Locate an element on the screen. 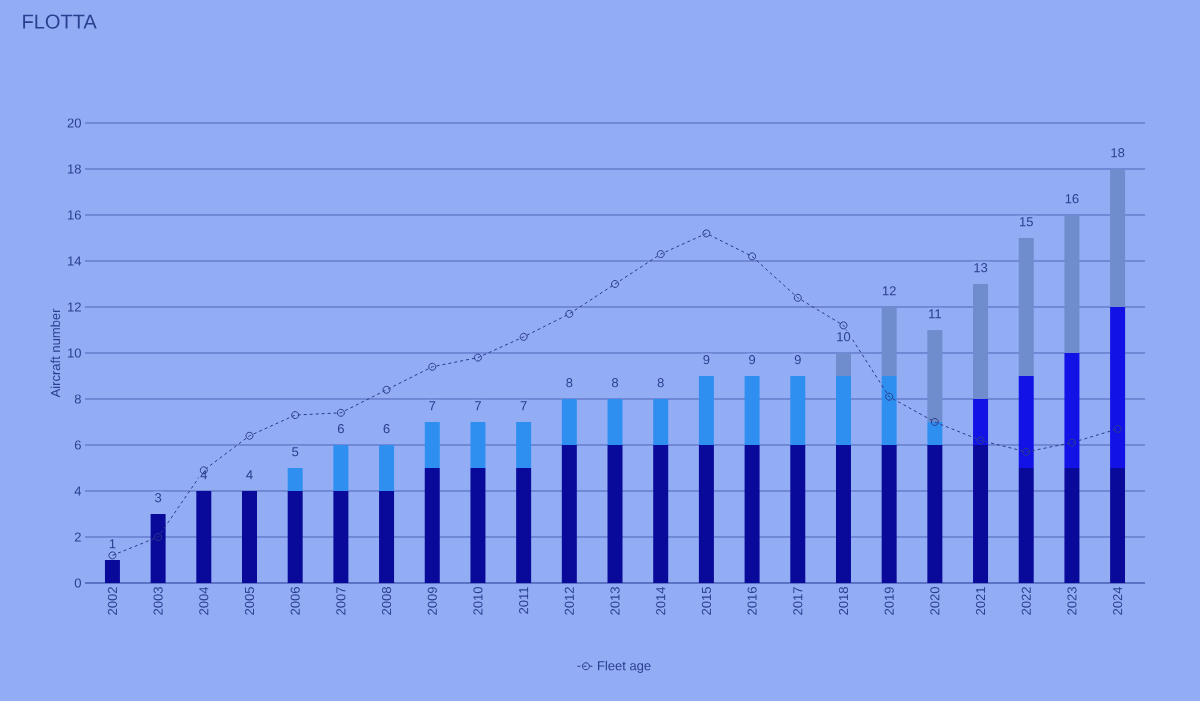  total-label: 10 is located at coordinates (844, 337).